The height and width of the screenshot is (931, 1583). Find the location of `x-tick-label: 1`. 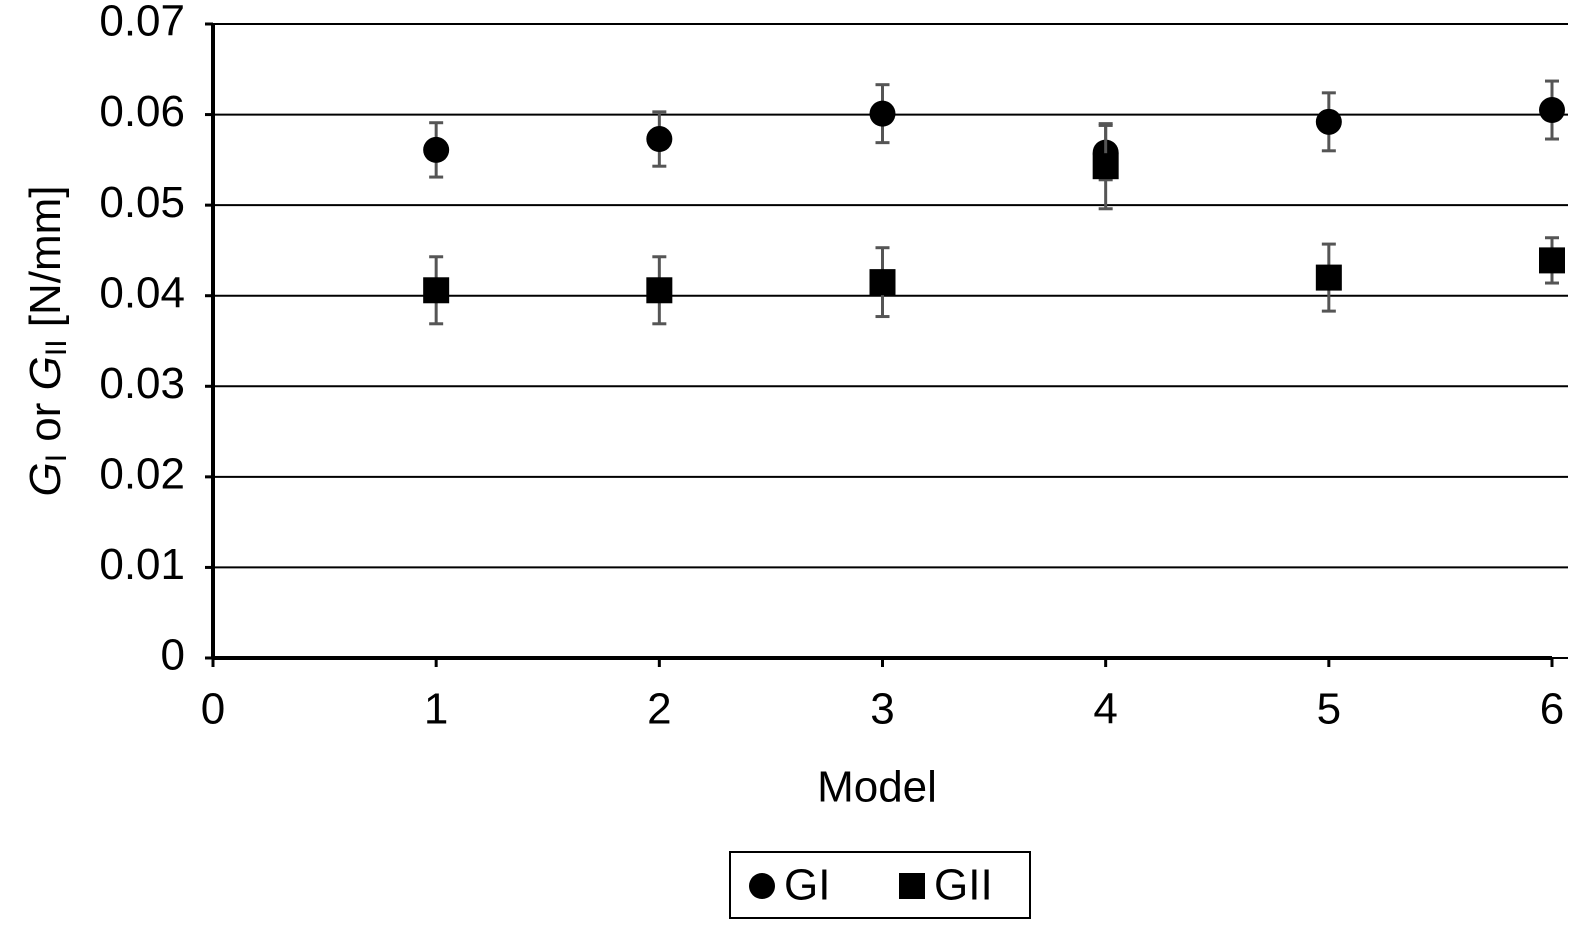

x-tick-label: 1 is located at coordinates (436, 709).